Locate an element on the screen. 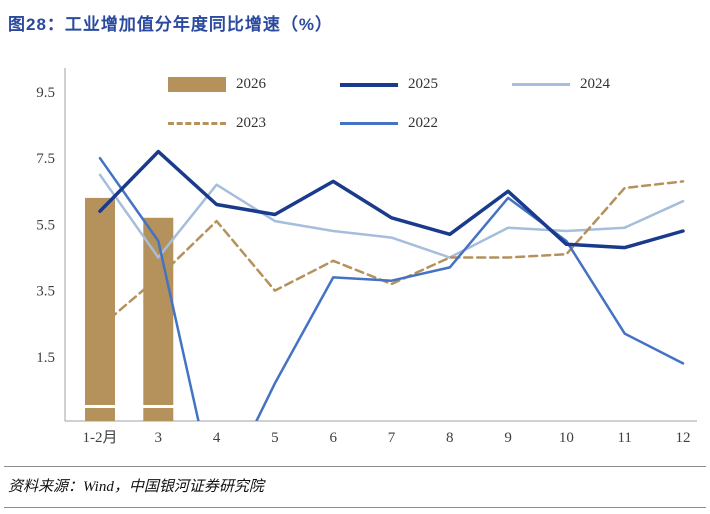 Image resolution: width=710 pixels, height=514 pixels. y-tick-label: 1.5 is located at coordinates (45, 358).